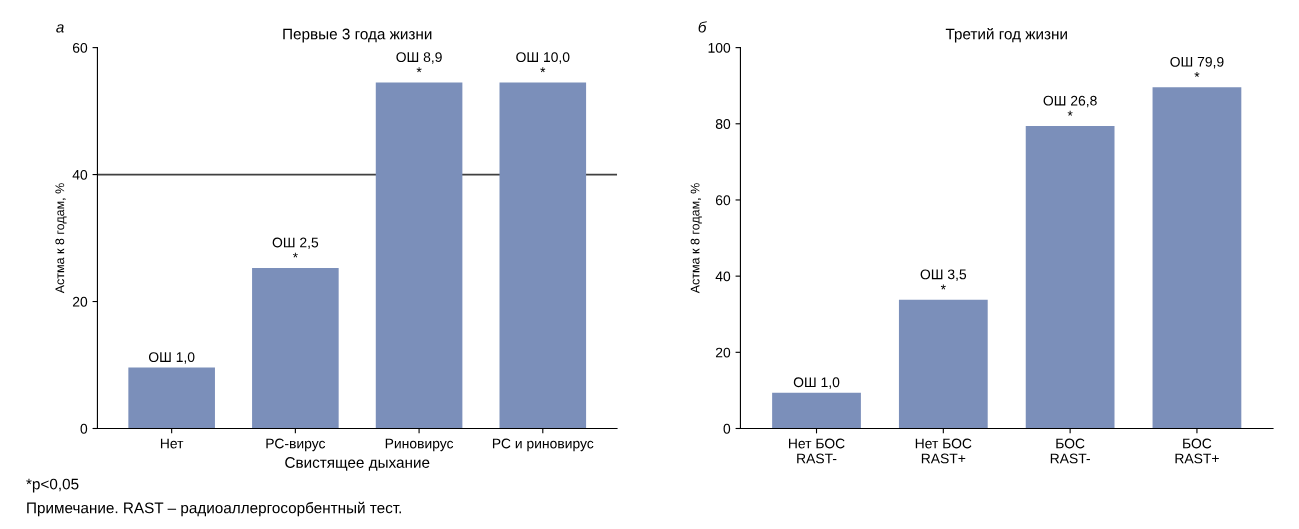  What do you see at coordinates (1197, 451) in the screenshot?
I see `x-tick-label: БОС RAST+` at bounding box center [1197, 451].